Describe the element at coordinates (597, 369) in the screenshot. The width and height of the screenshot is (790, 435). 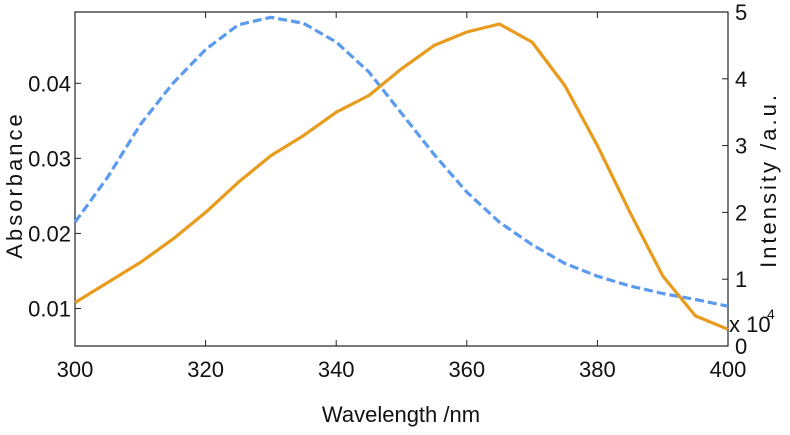
I see `x-tick-label: 380` at that location.